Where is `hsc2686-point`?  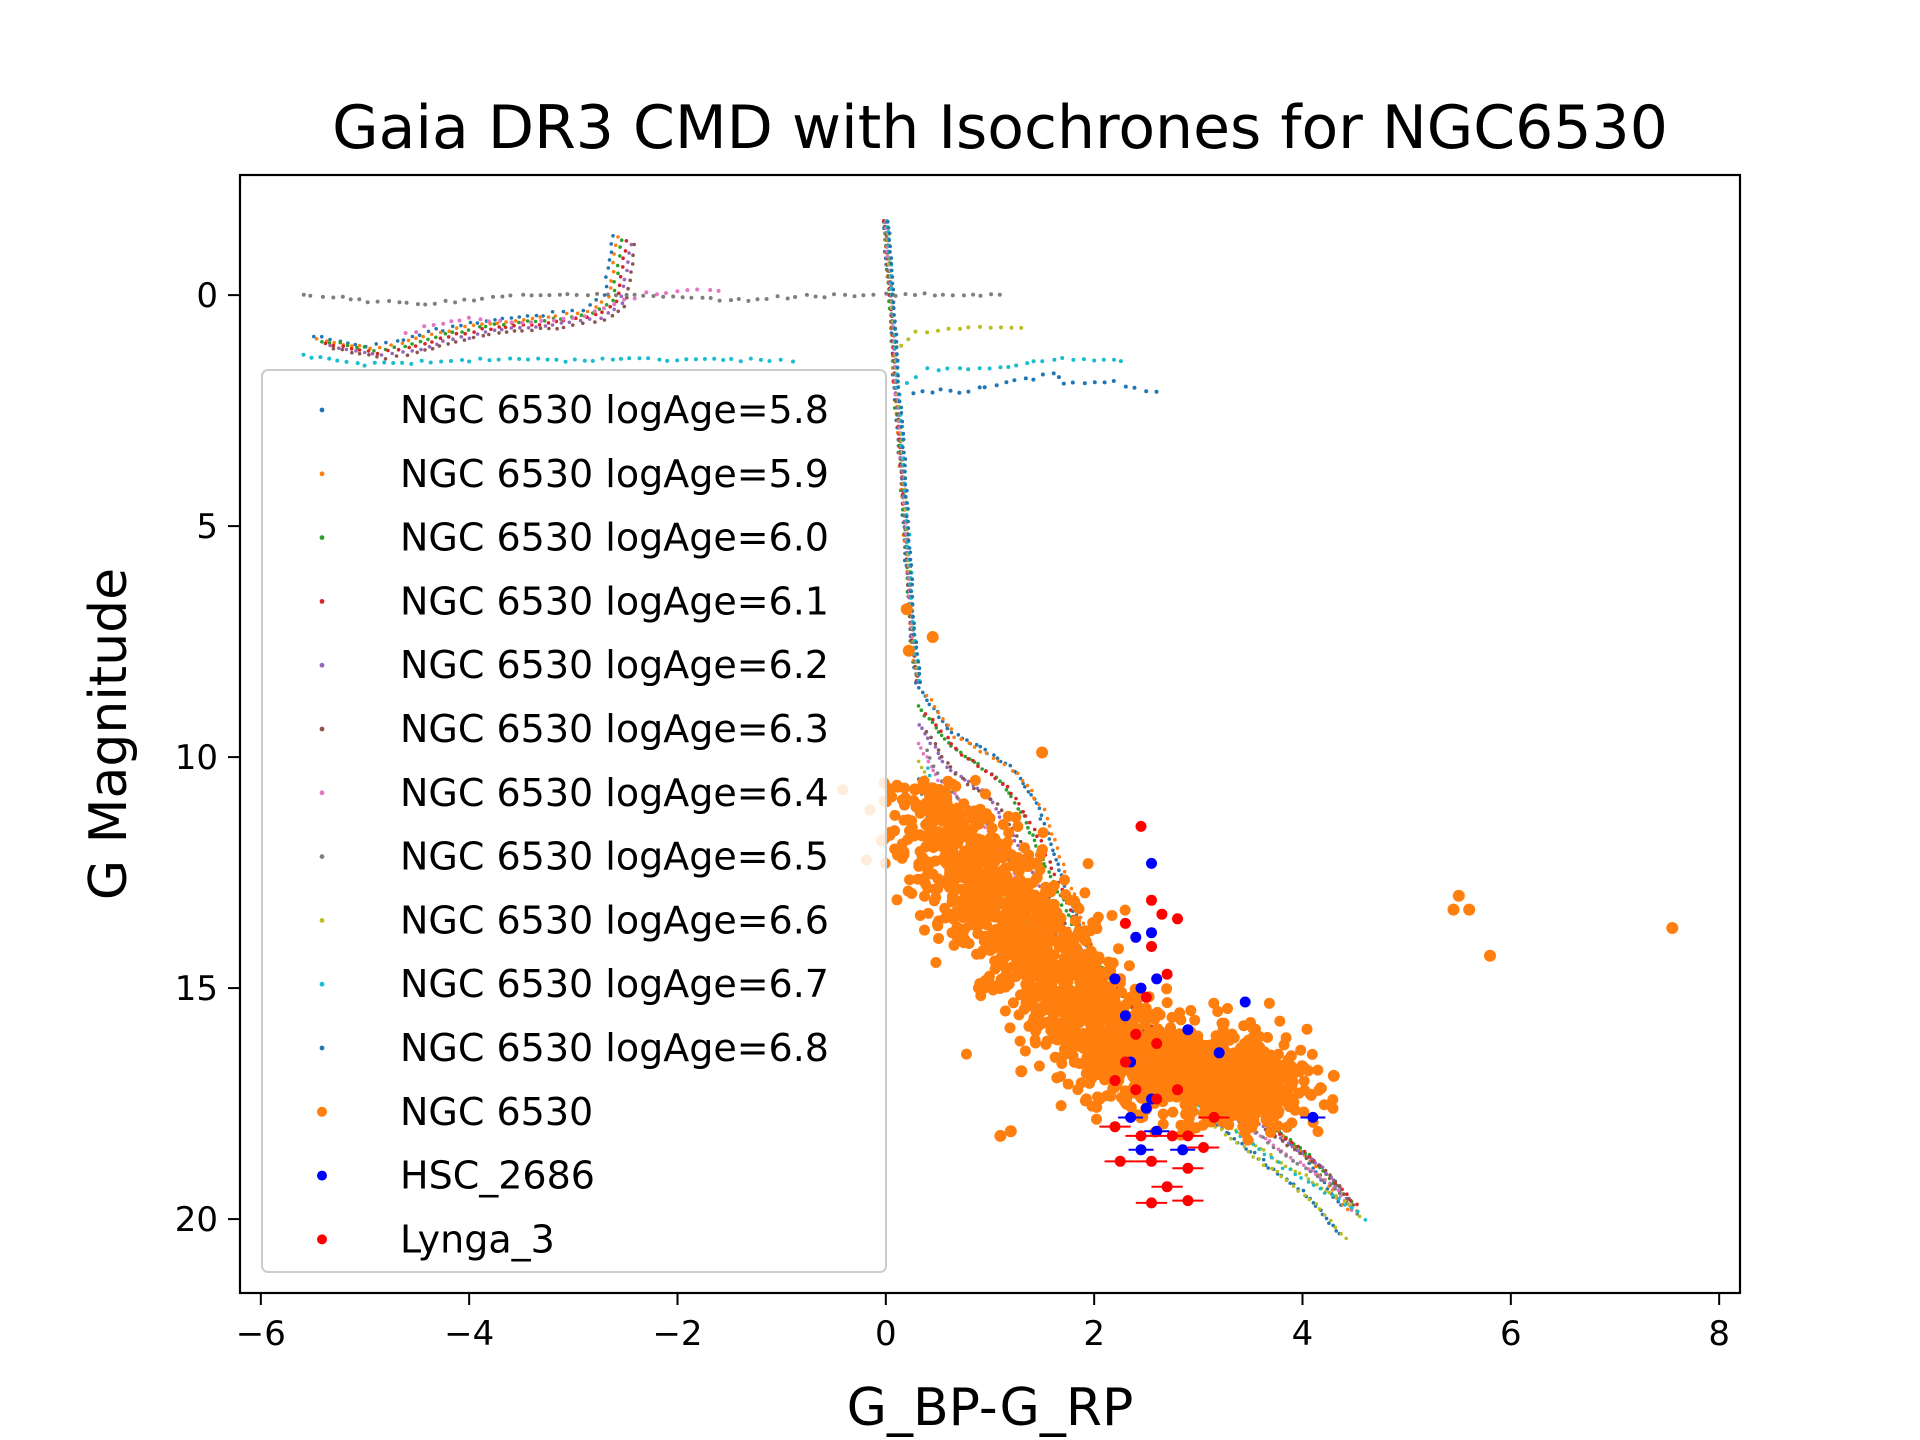
hsc2686-point is located at coordinates (1115, 979).